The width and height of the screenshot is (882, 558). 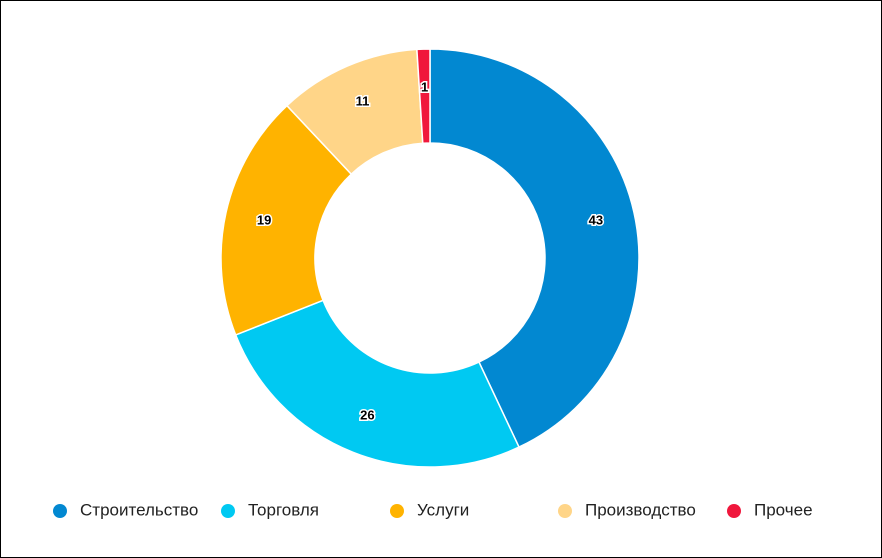 I want to click on data-label: 1, so click(x=424, y=87).